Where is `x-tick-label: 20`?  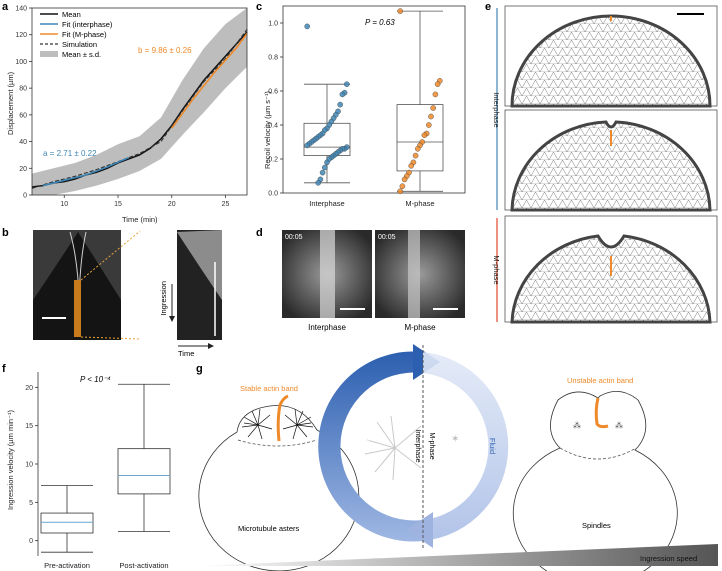 x-tick-label: 20 is located at coordinates (172, 204).